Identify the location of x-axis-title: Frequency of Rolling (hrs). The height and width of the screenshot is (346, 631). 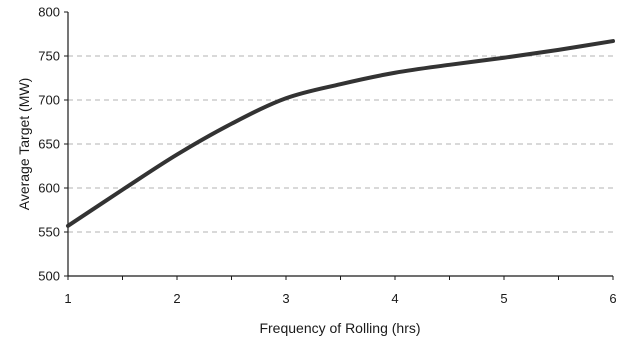
(339, 328).